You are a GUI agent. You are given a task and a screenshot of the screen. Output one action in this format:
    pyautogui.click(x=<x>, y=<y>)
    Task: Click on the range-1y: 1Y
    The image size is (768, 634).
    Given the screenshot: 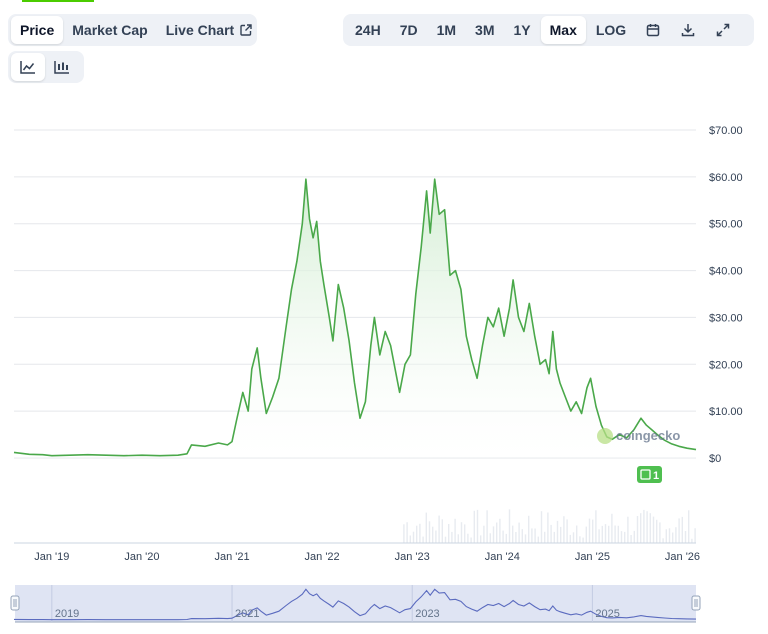 What is the action you would take?
    pyautogui.click(x=522, y=30)
    